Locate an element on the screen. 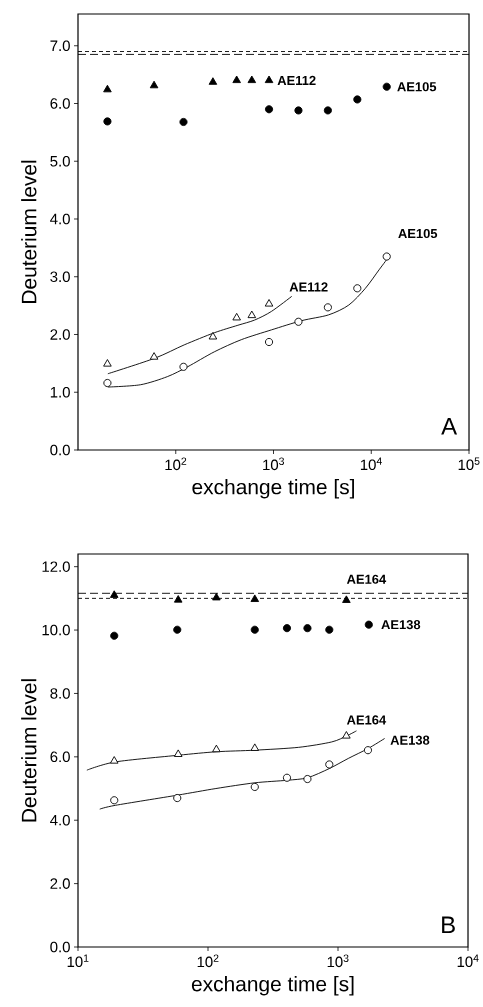  y-tick-label: 5.0 is located at coordinates (60, 161).